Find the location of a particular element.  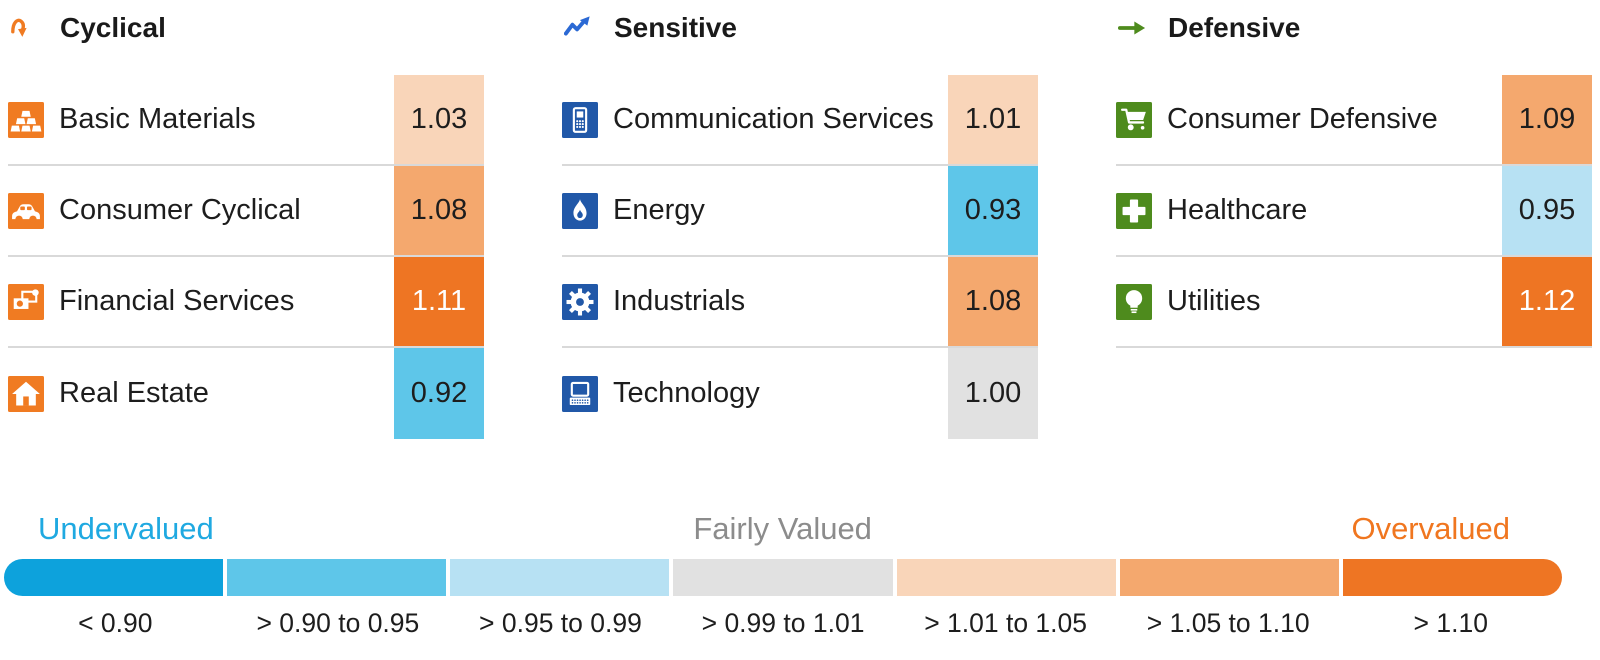

valuation-cell: 1.03 is located at coordinates (439, 119).